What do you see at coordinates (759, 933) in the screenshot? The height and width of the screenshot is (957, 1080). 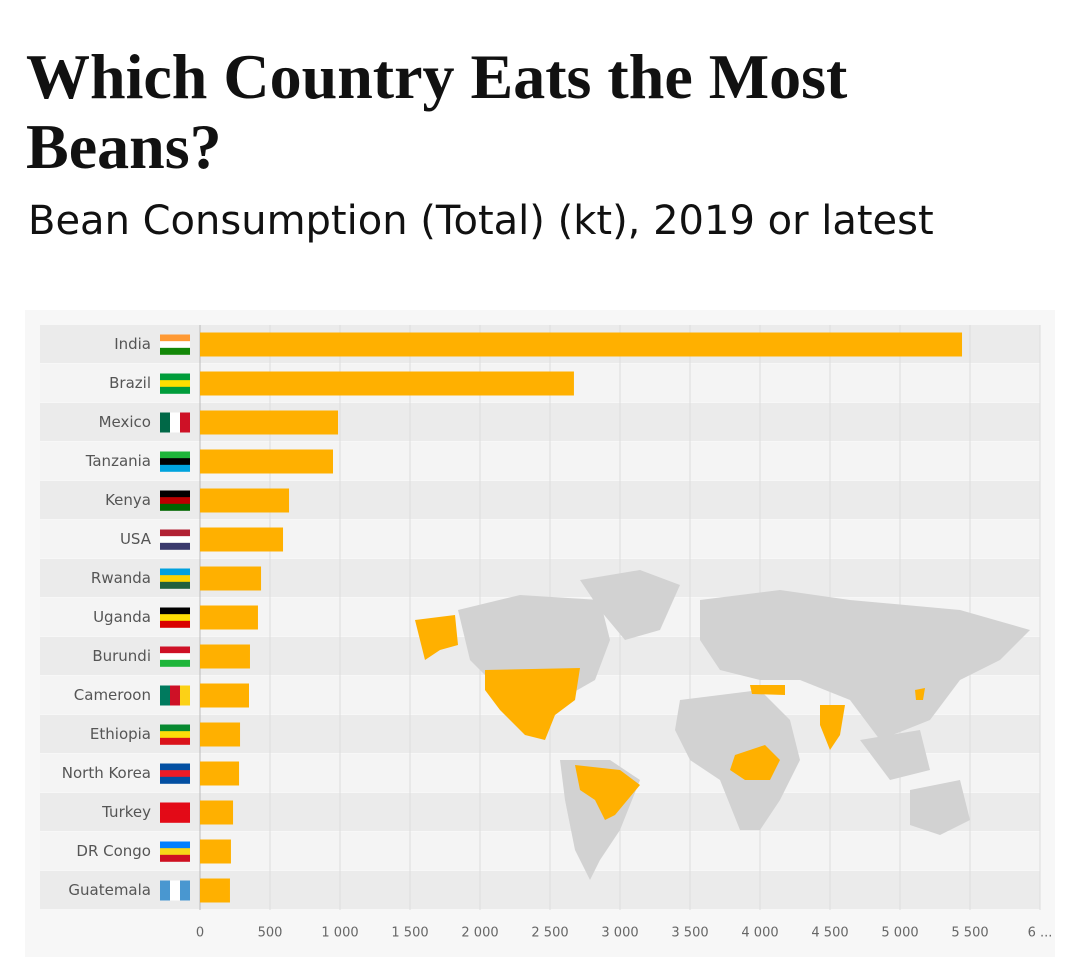 I see `x-tick-label: 4 000` at bounding box center [759, 933].